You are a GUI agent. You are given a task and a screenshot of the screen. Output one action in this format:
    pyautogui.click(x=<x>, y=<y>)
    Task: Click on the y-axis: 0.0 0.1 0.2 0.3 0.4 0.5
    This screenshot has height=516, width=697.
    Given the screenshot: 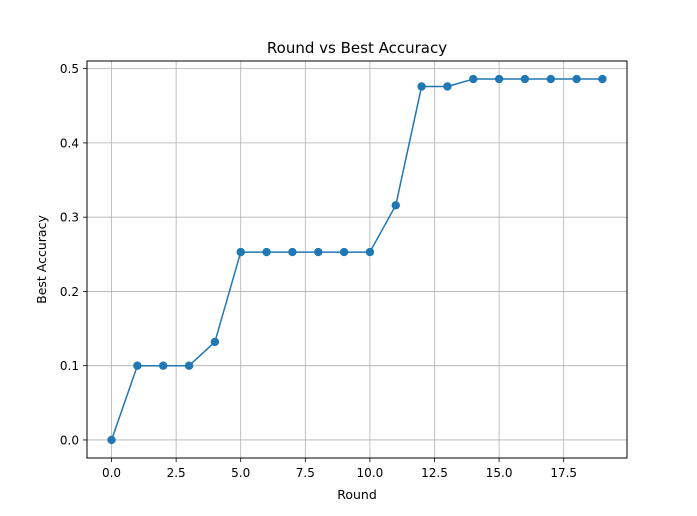 What is the action you would take?
    pyautogui.click(x=73, y=254)
    